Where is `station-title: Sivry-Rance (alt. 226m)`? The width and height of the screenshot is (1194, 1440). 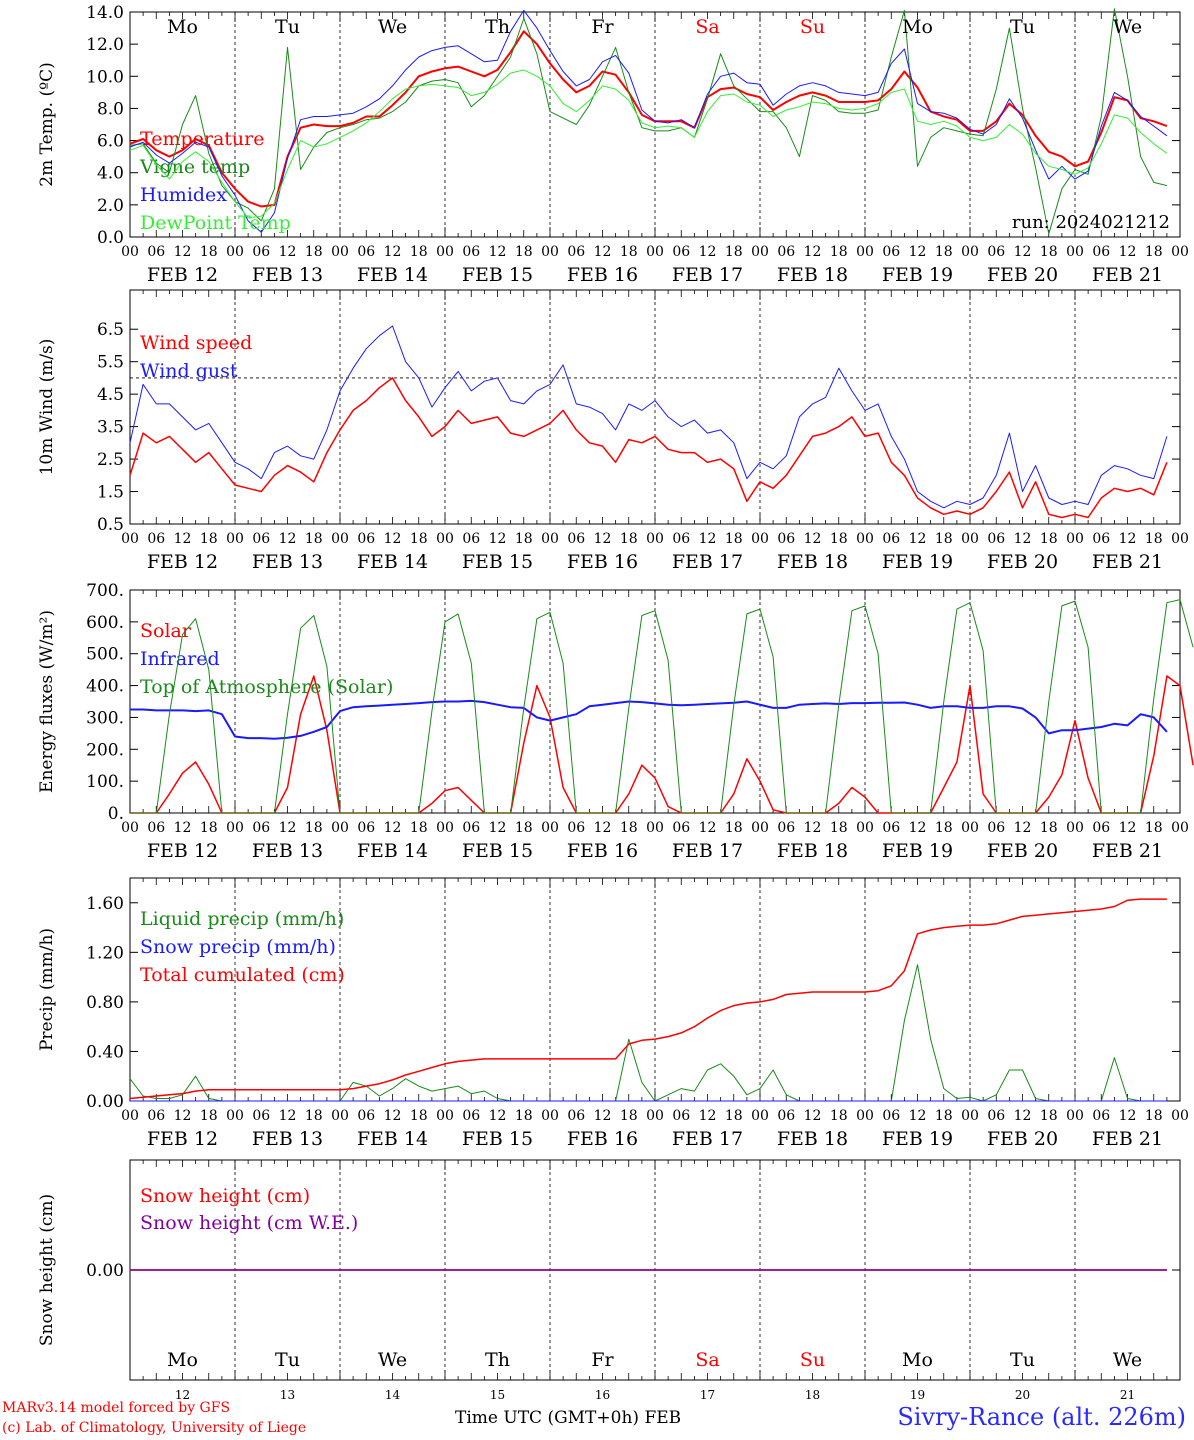
station-title: Sivry-Rance (alt. 226m) is located at coordinates (1041, 1417).